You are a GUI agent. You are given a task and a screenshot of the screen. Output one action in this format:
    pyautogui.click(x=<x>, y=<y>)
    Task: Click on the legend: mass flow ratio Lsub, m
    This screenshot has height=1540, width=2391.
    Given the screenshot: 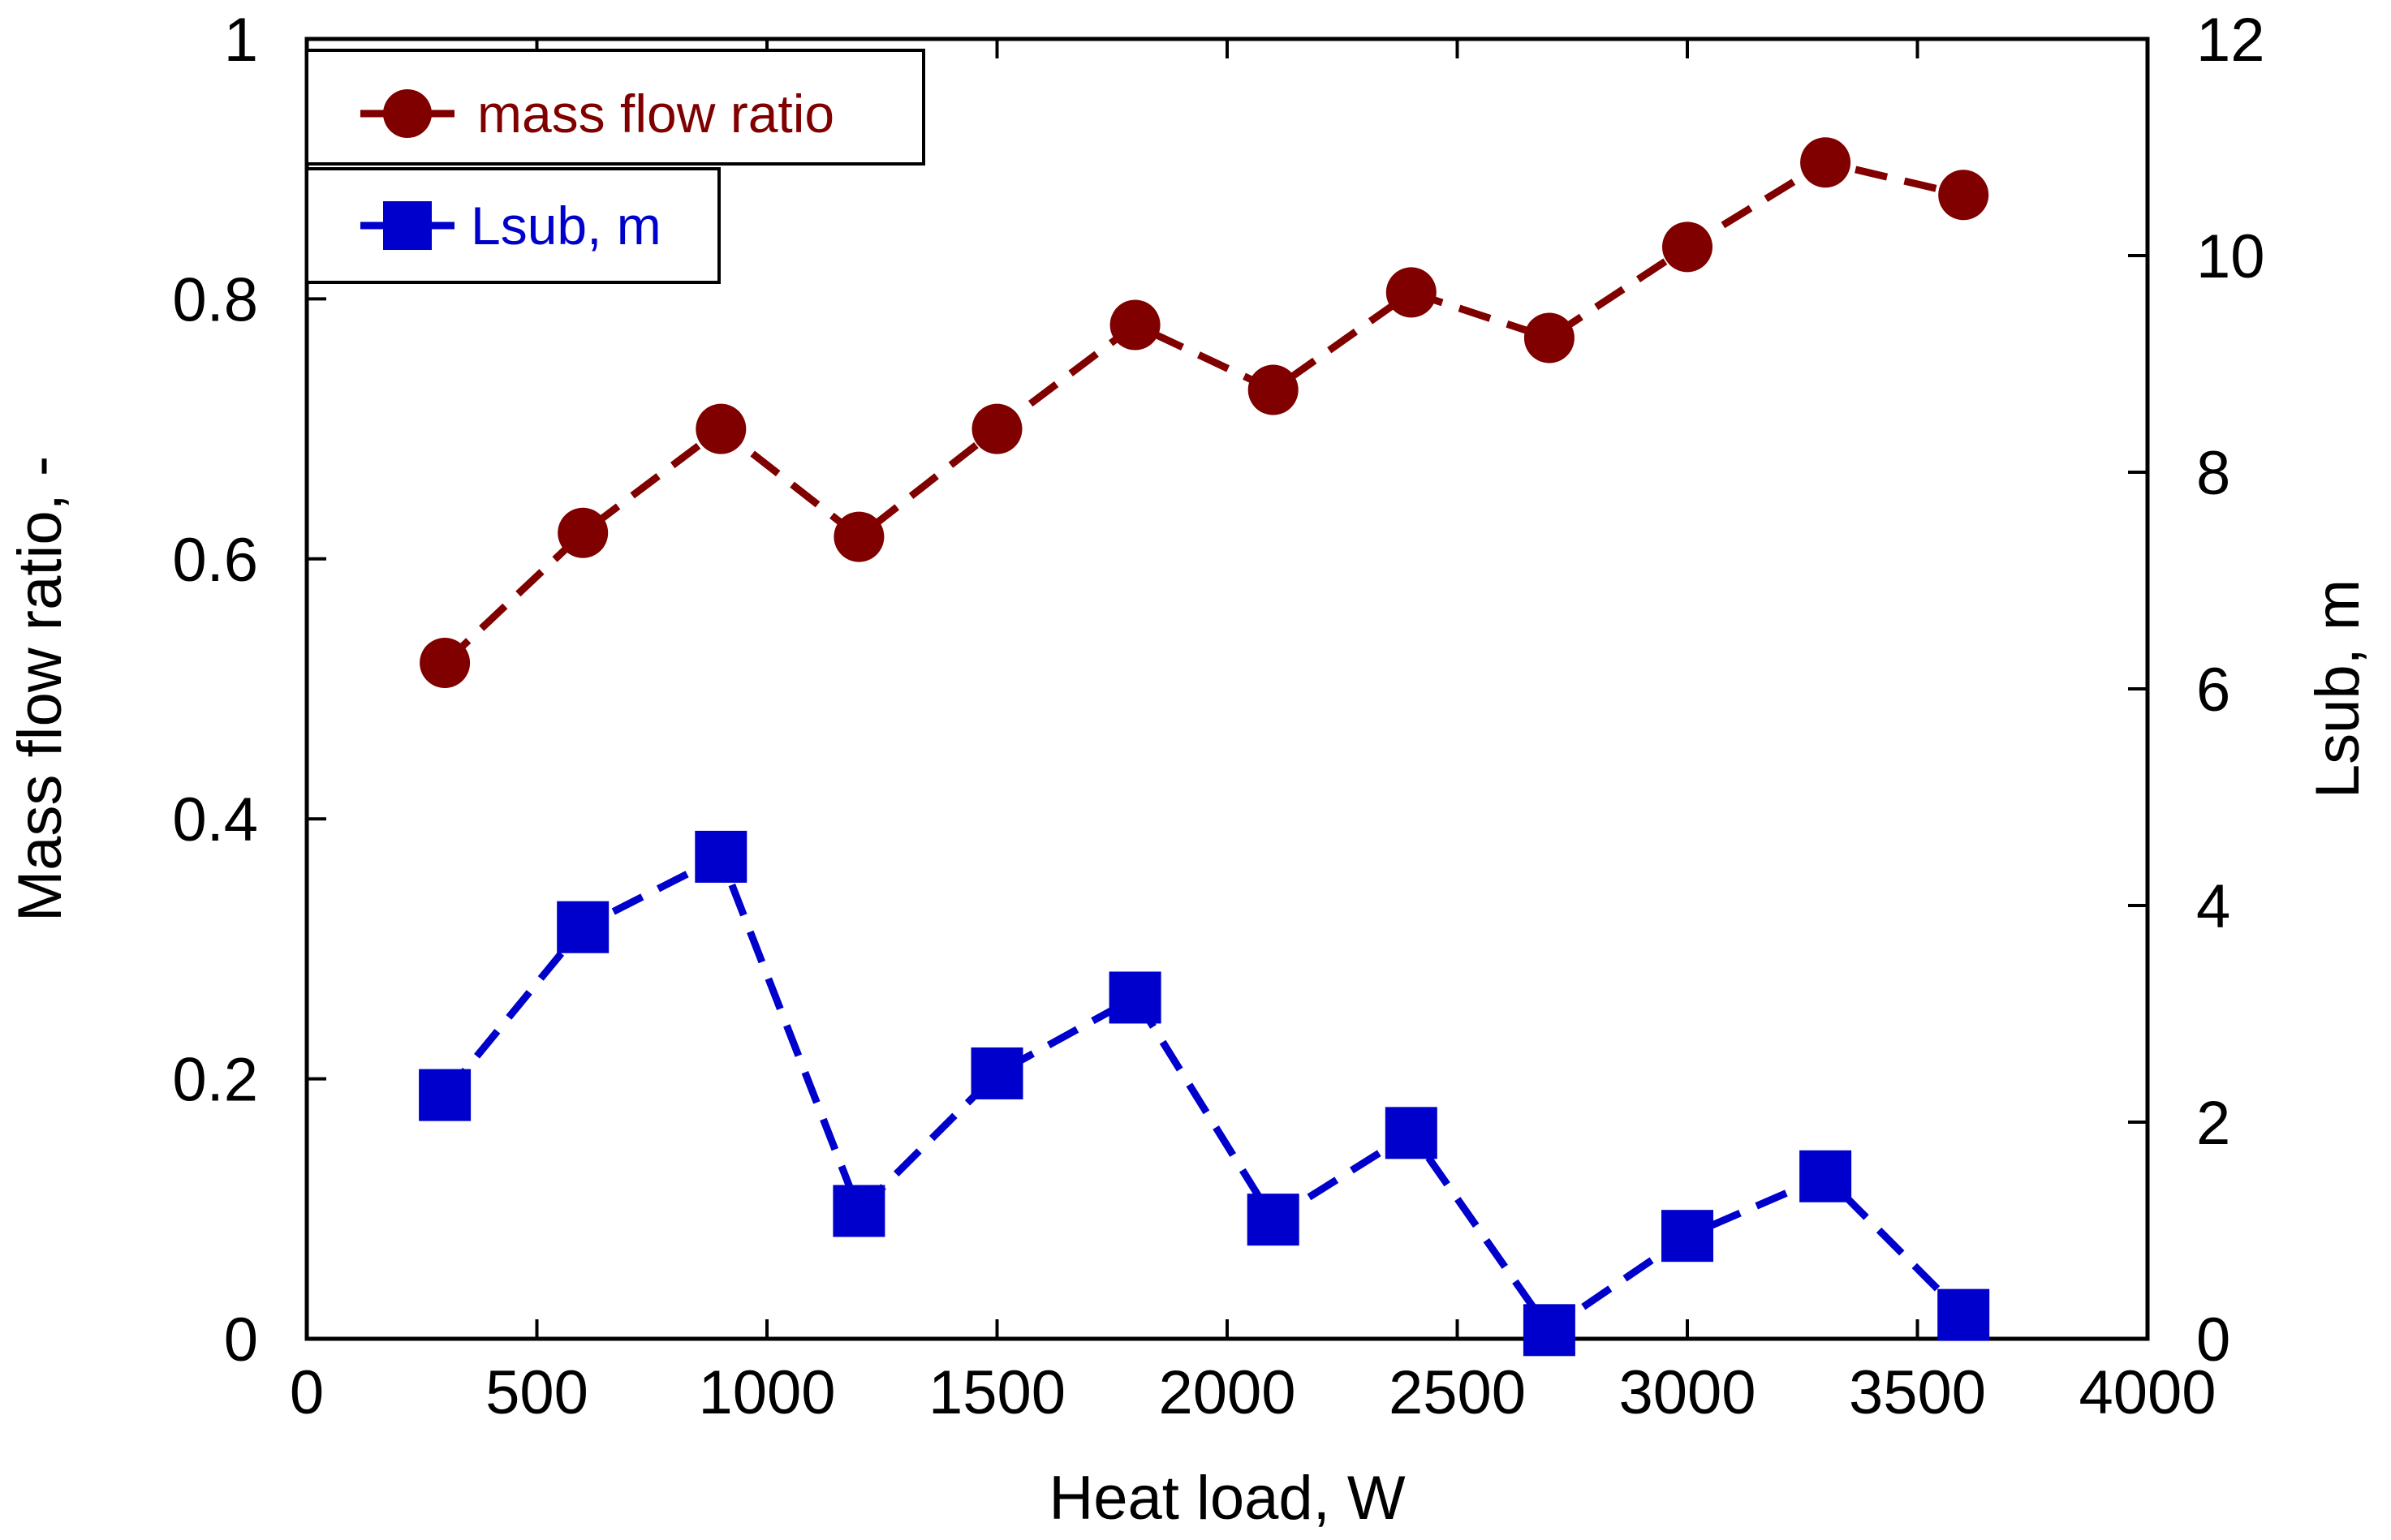 What is the action you would take?
    pyautogui.click(x=615, y=166)
    